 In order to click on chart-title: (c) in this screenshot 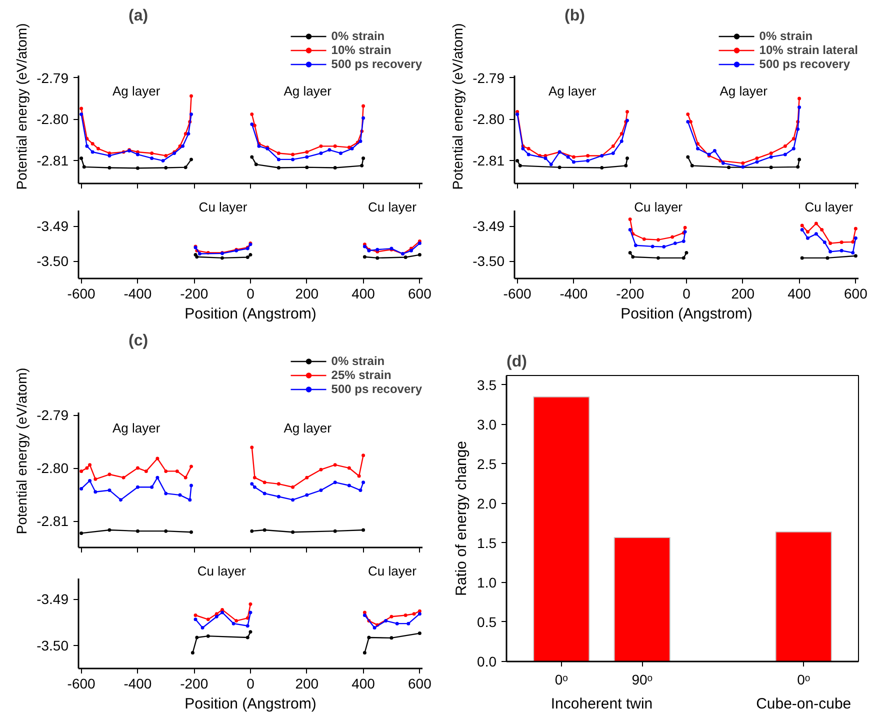, I will do `click(138, 341)`.